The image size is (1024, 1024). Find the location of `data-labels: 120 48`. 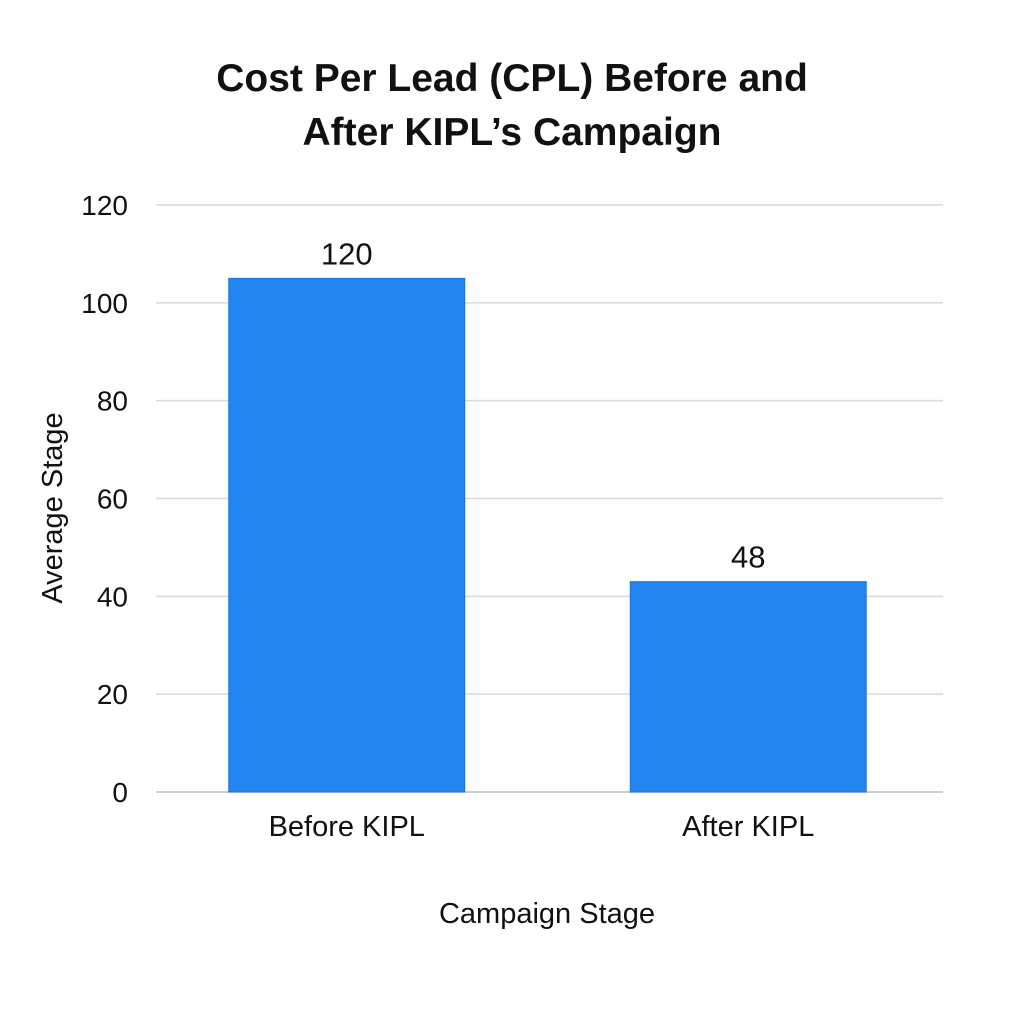

data-labels: 120 48 is located at coordinates (543, 405).